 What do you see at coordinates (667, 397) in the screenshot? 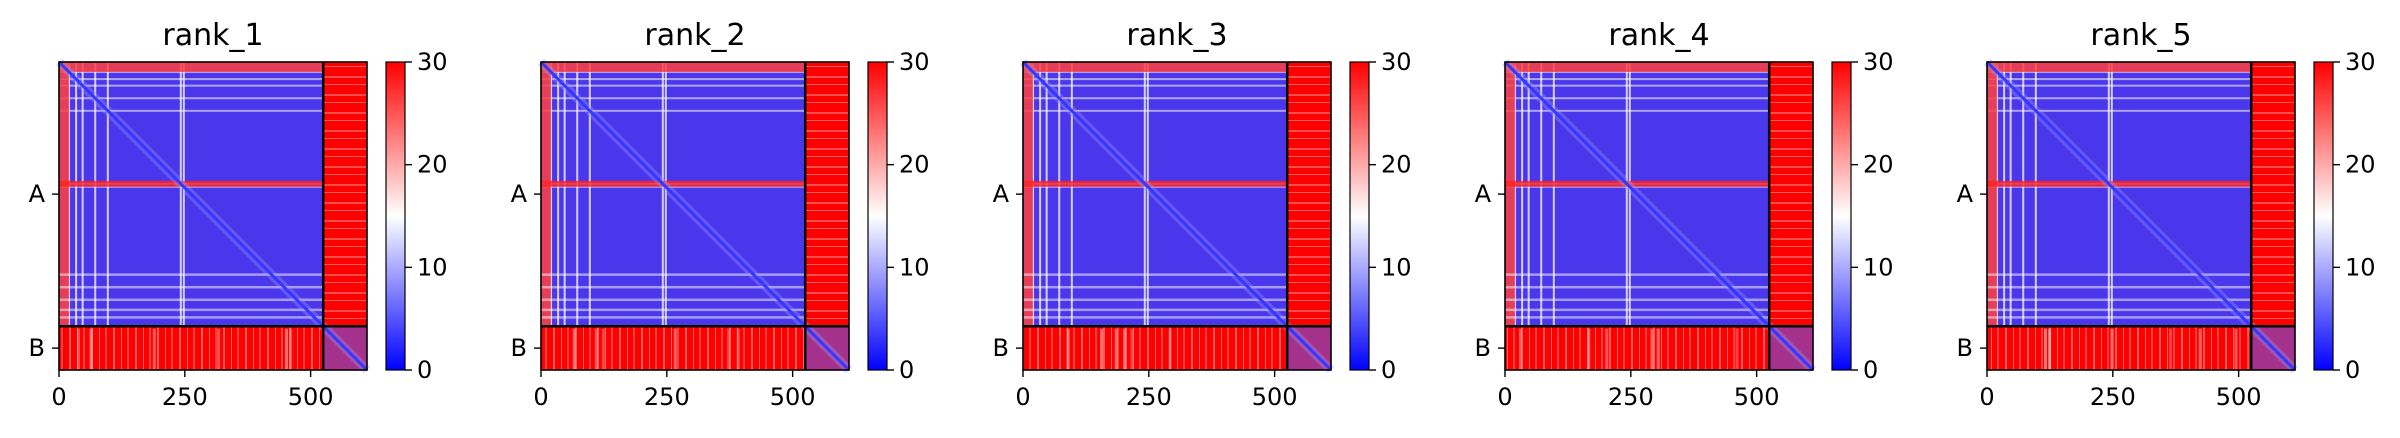
I see `x-tick-label: 250` at bounding box center [667, 397].